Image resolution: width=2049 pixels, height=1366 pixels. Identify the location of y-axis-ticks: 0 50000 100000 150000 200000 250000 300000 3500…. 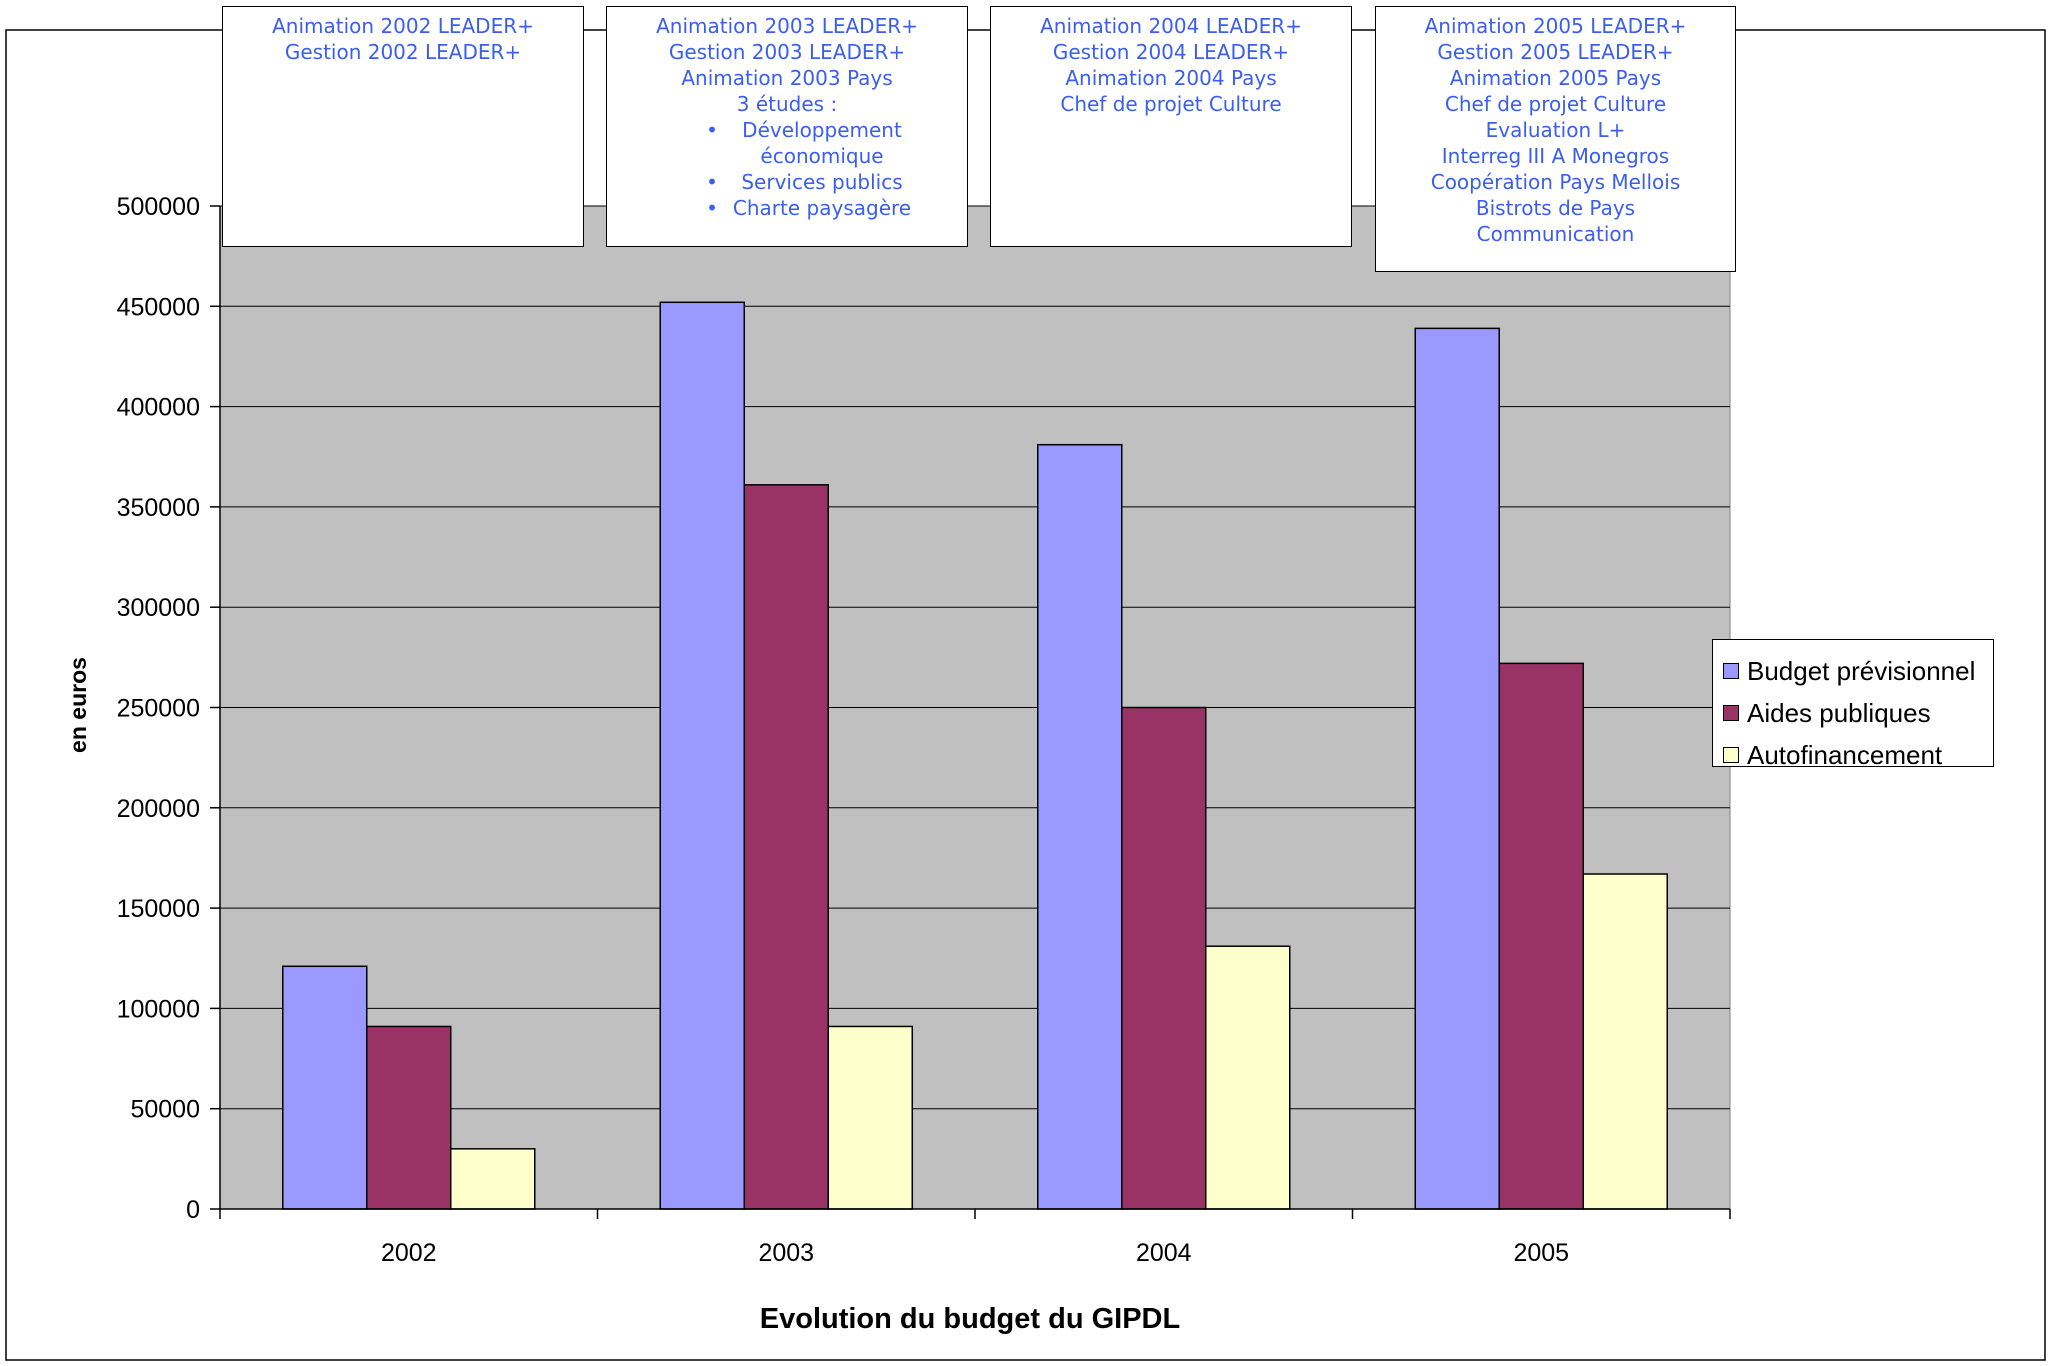
(168, 708).